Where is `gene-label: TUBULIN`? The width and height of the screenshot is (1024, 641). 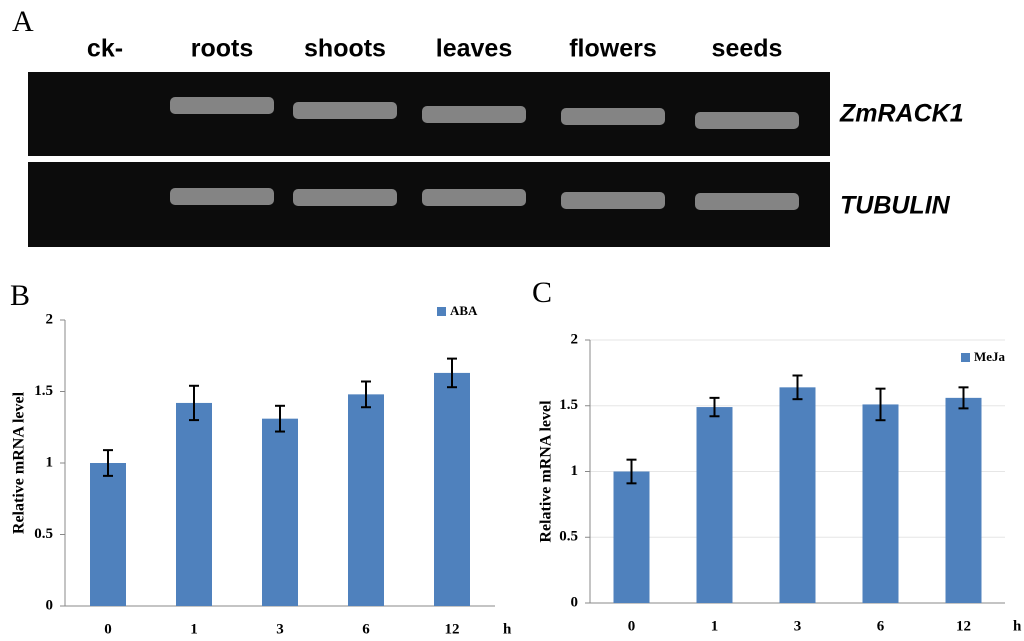
gene-label: TUBULIN is located at coordinates (895, 206).